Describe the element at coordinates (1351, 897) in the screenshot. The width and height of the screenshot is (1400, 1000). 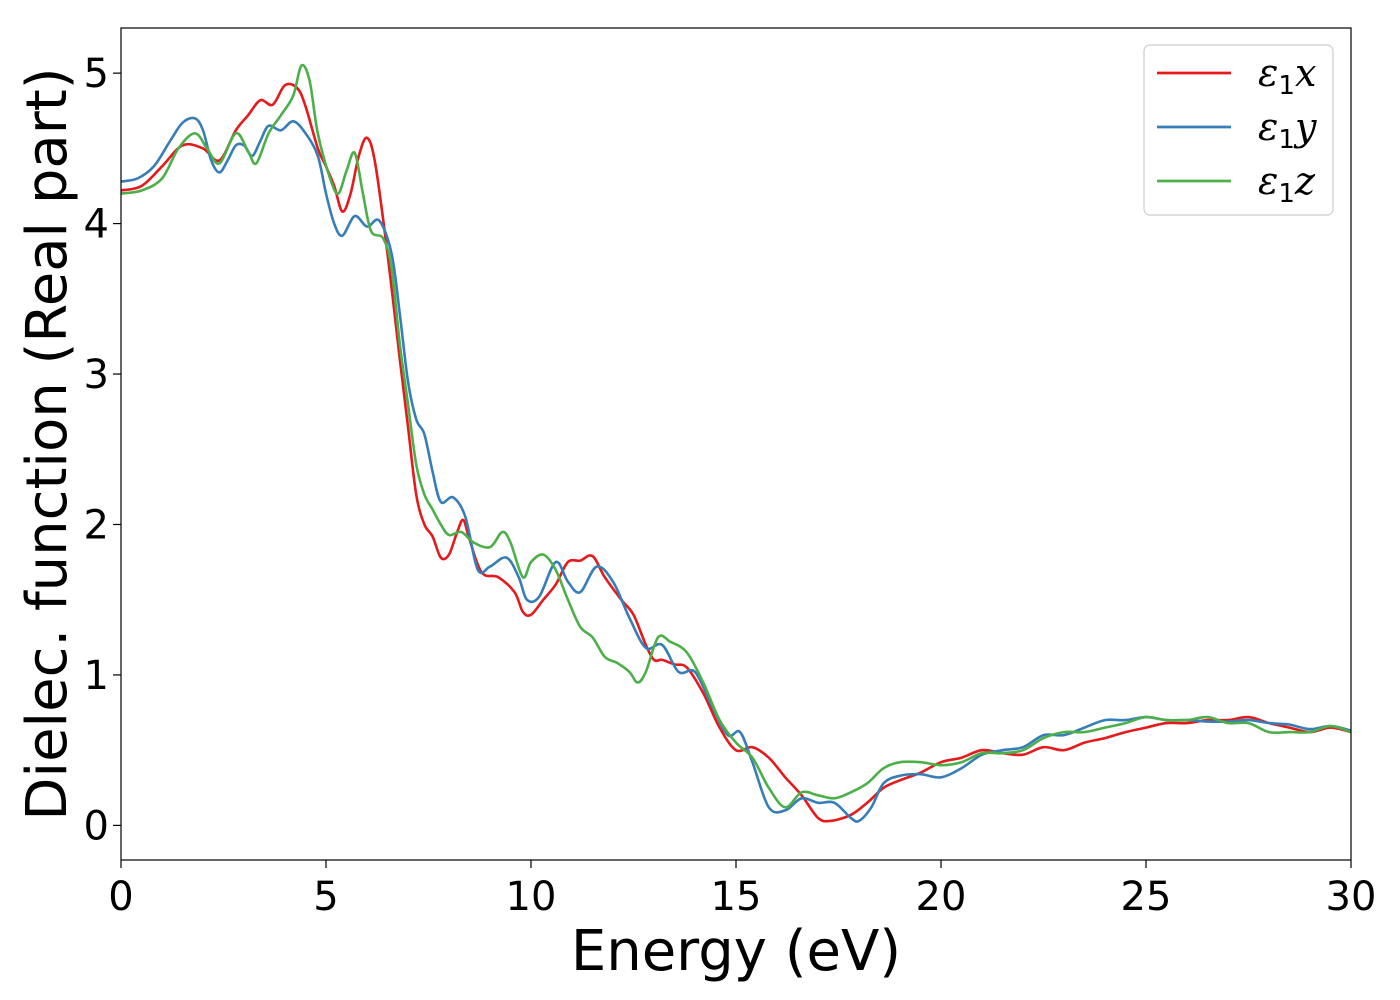
I see `x-tick-label: 30` at that location.